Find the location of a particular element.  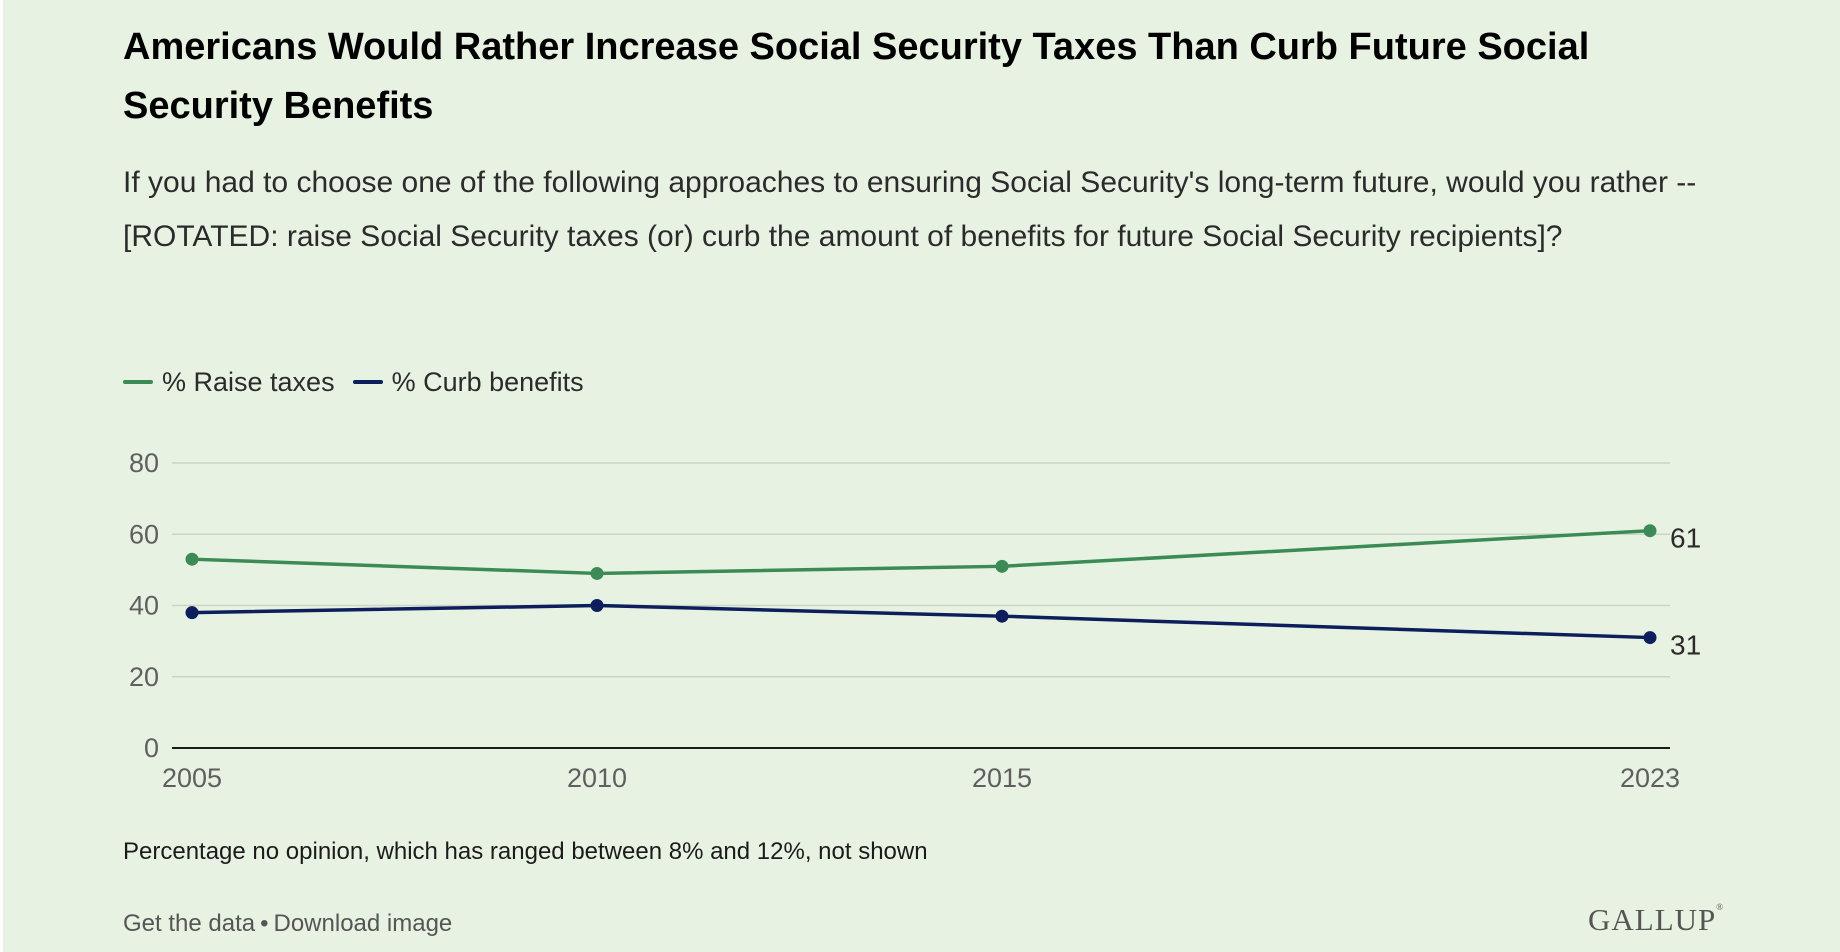

series-layer: 61 31 is located at coordinates (943, 592).